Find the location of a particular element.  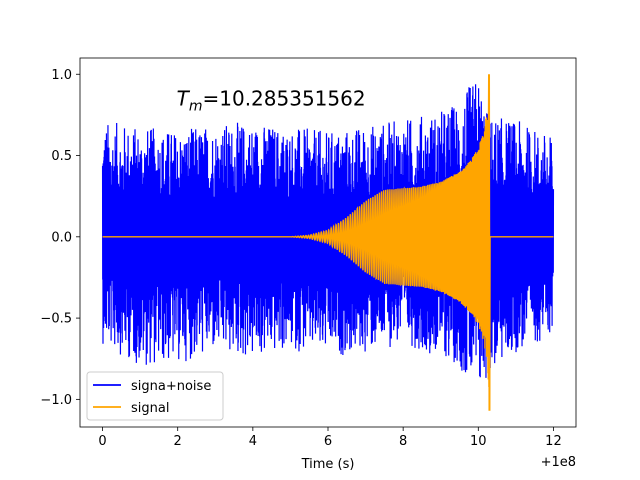

x-tick-label: 2 is located at coordinates (178, 441).